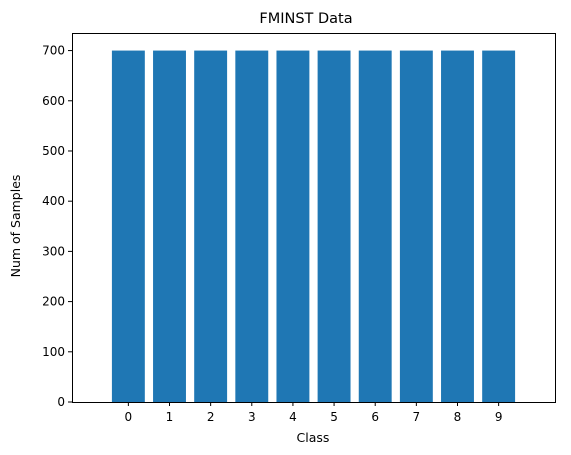  What do you see at coordinates (53, 352) in the screenshot?
I see `y-tick-label-100: 100` at bounding box center [53, 352].